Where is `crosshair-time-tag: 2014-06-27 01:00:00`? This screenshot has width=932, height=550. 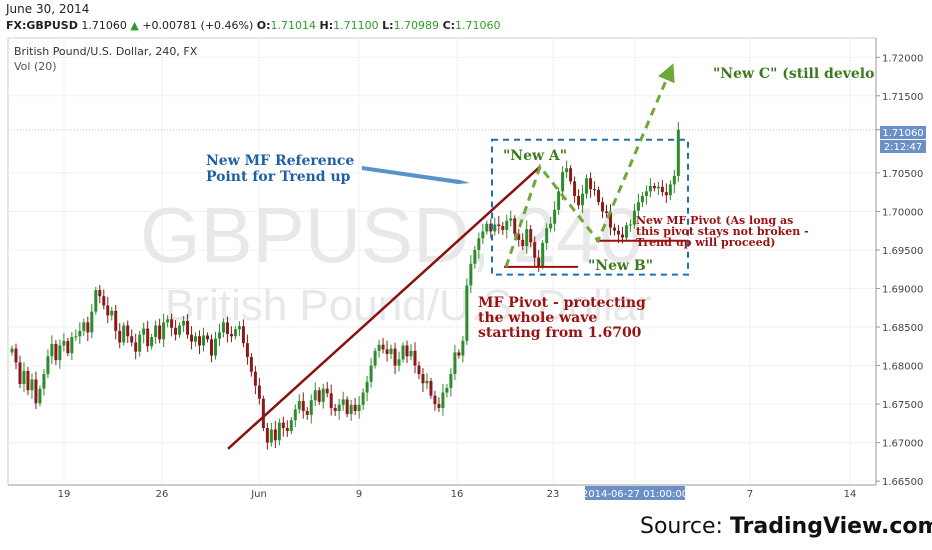
crosshair-time-tag: 2014-06-27 01:00:00 is located at coordinates (635, 493).